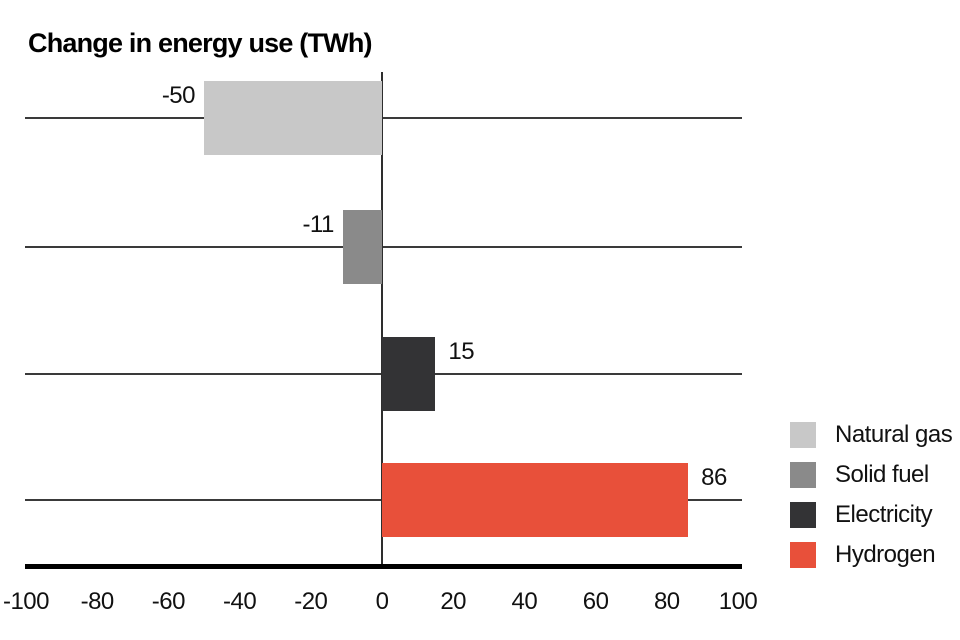 The image size is (960, 640). What do you see at coordinates (666, 601) in the screenshot?
I see `x-tick-80: 80` at bounding box center [666, 601].